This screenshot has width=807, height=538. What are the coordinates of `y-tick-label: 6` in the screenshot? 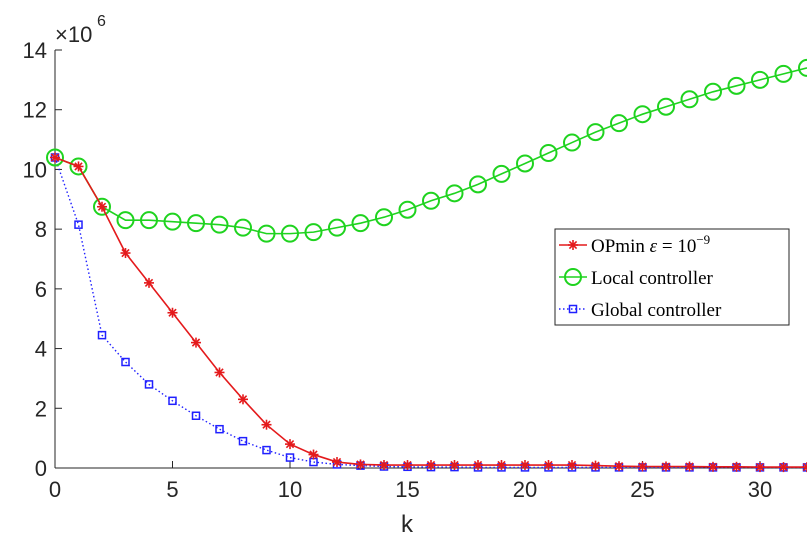 It's located at (41, 289).